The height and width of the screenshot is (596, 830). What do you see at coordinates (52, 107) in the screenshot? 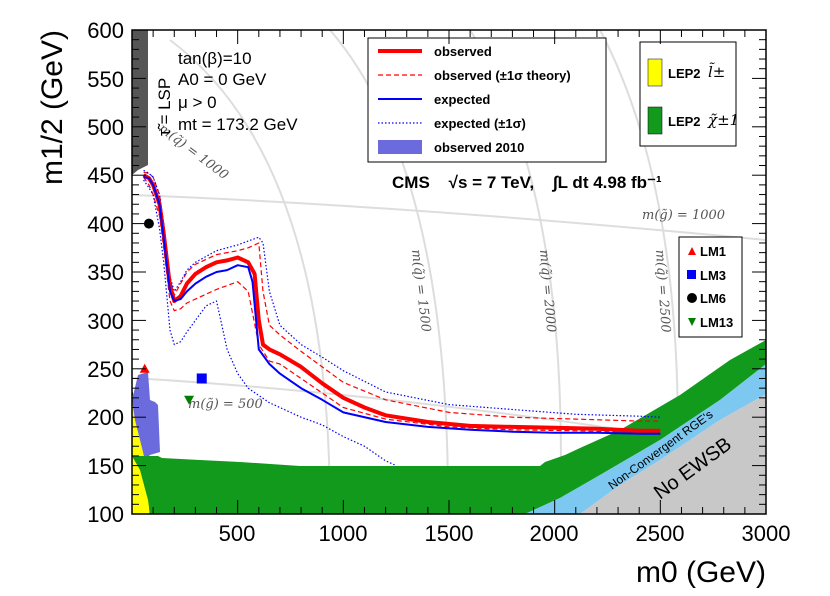
I see `y-axis-label: m1/2 (GeV)` at bounding box center [52, 107].